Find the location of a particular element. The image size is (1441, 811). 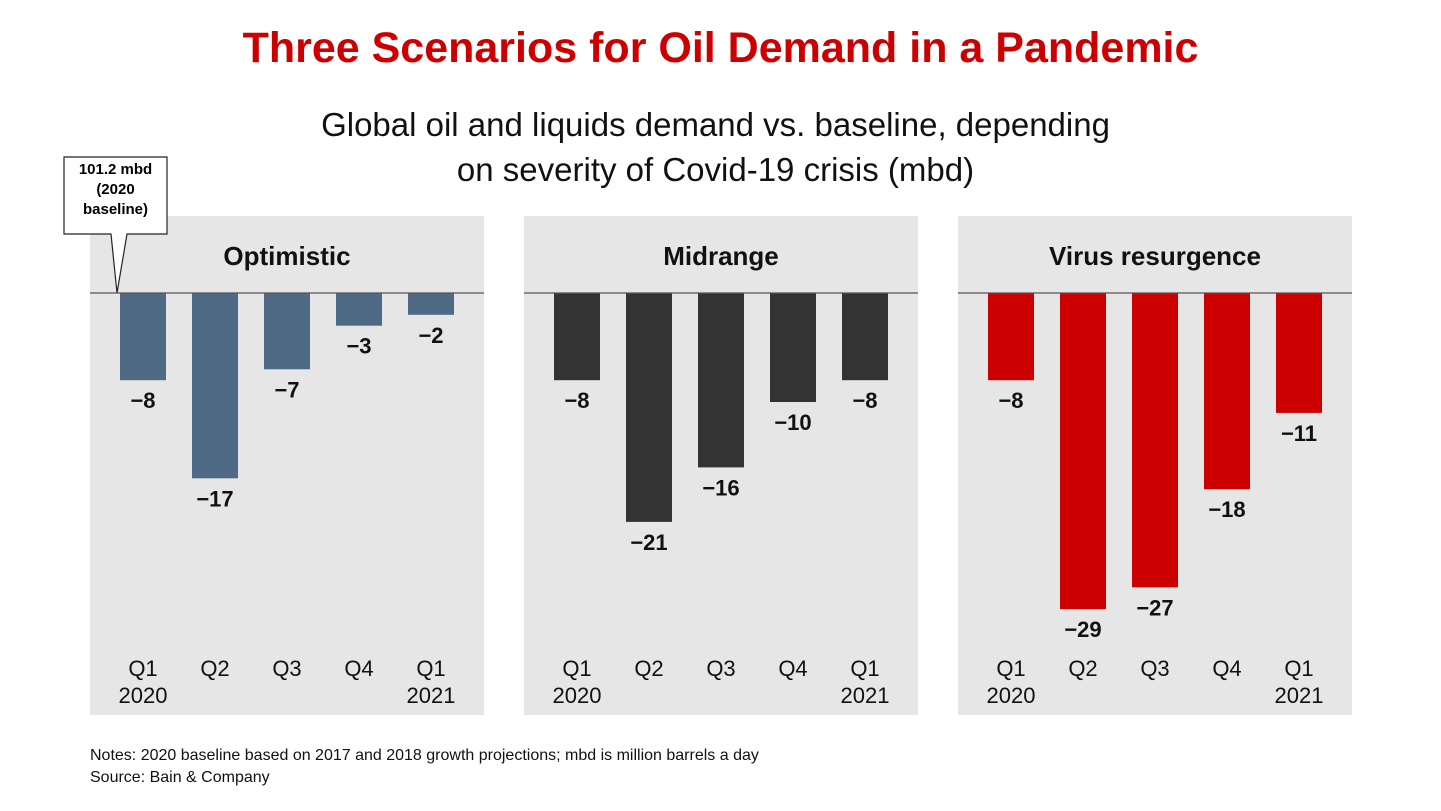

value-label: −11 is located at coordinates (1299, 433).